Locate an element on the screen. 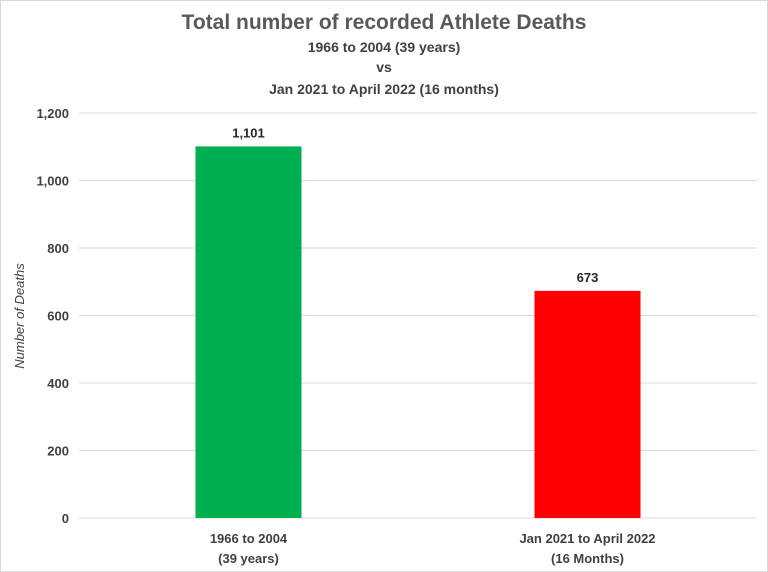  y-tick-label: 1,200 is located at coordinates (52, 113).